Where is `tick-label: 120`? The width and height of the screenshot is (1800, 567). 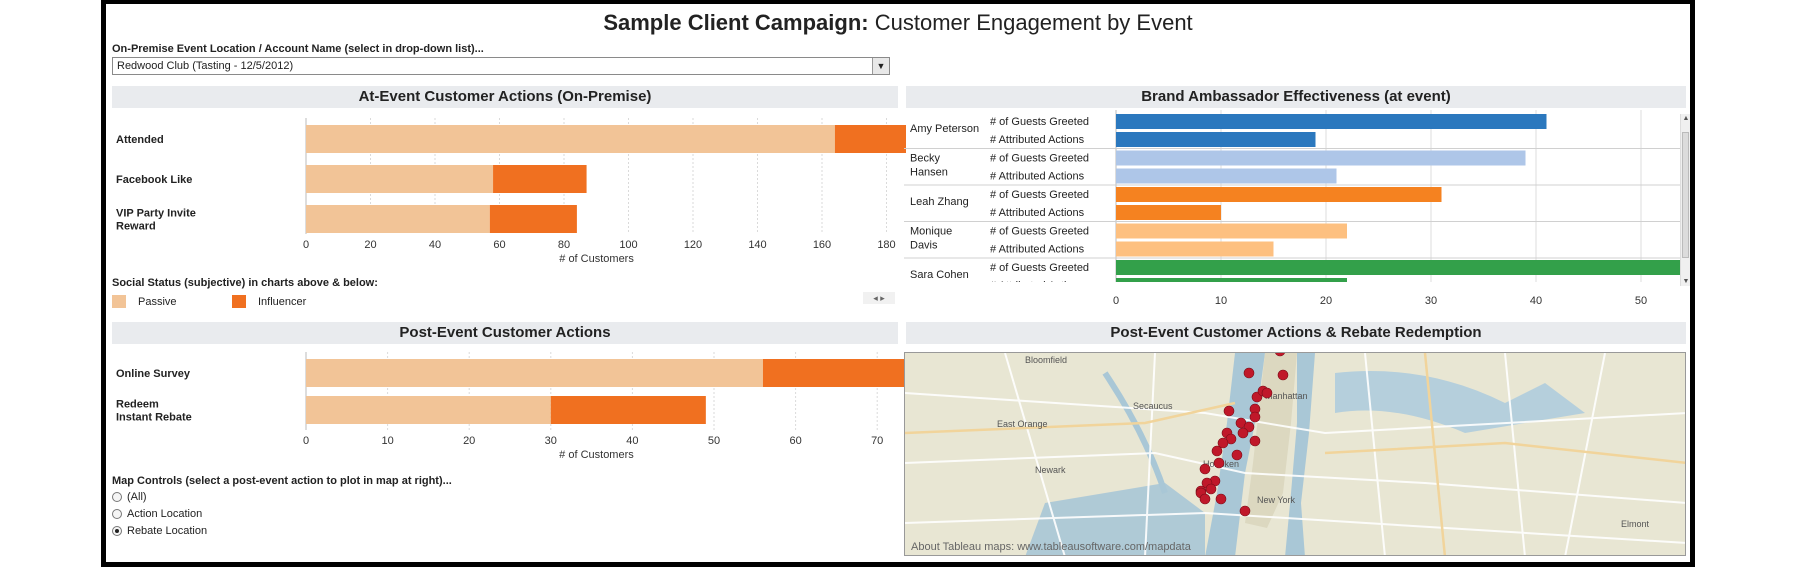 tick-label: 120 is located at coordinates (693, 245).